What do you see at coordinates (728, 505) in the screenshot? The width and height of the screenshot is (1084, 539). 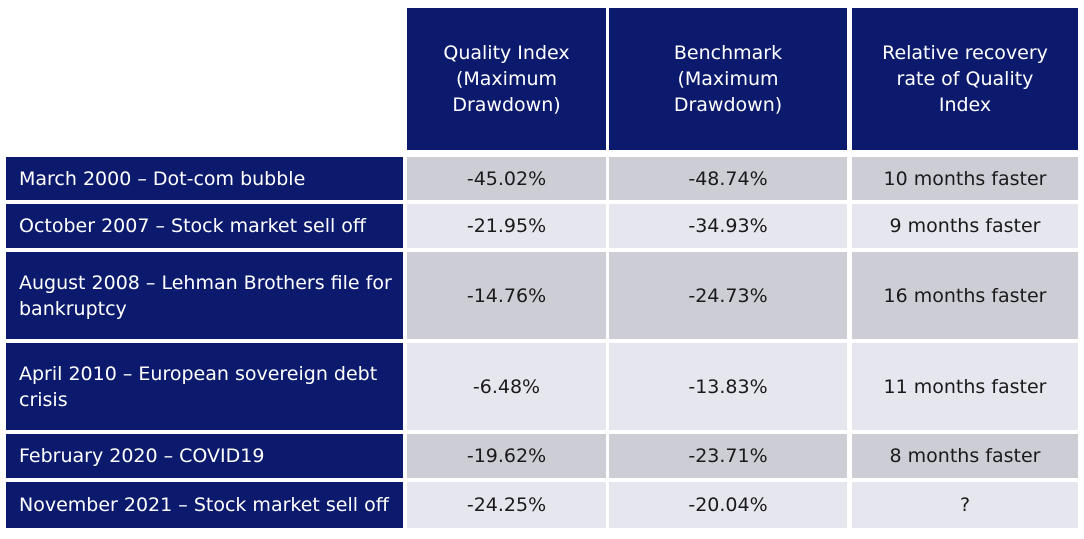 I see `benchmark-value: -20.04%` at bounding box center [728, 505].